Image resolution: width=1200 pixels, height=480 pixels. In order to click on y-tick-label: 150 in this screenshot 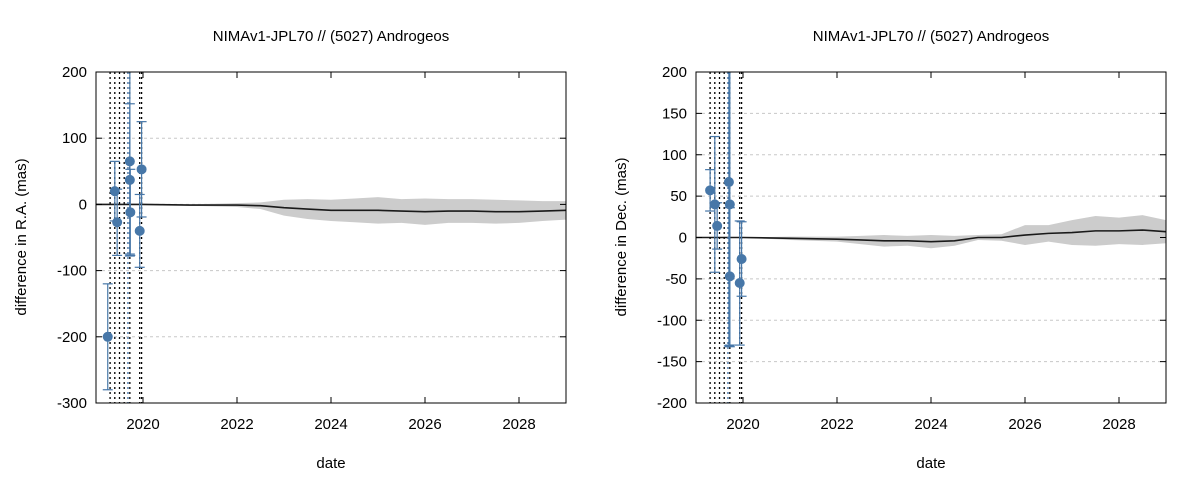, I will do `click(674, 113)`.